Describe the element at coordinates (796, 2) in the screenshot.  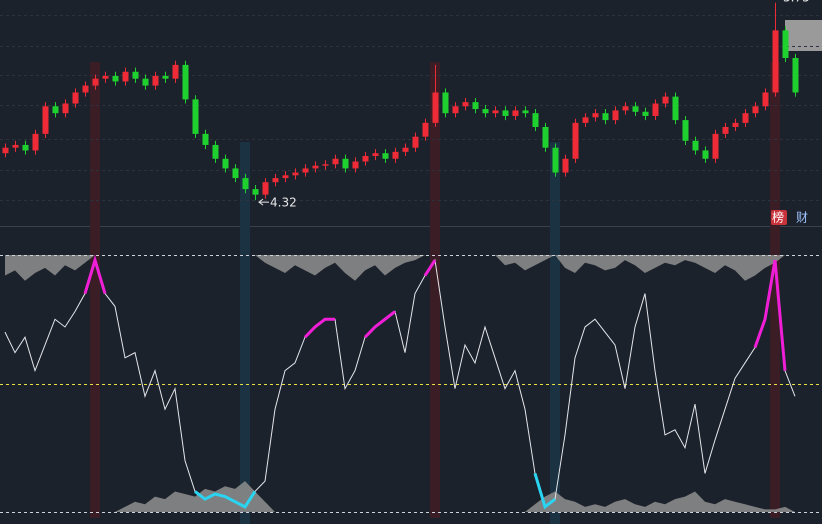
I see `high-label: 5.75` at that location.